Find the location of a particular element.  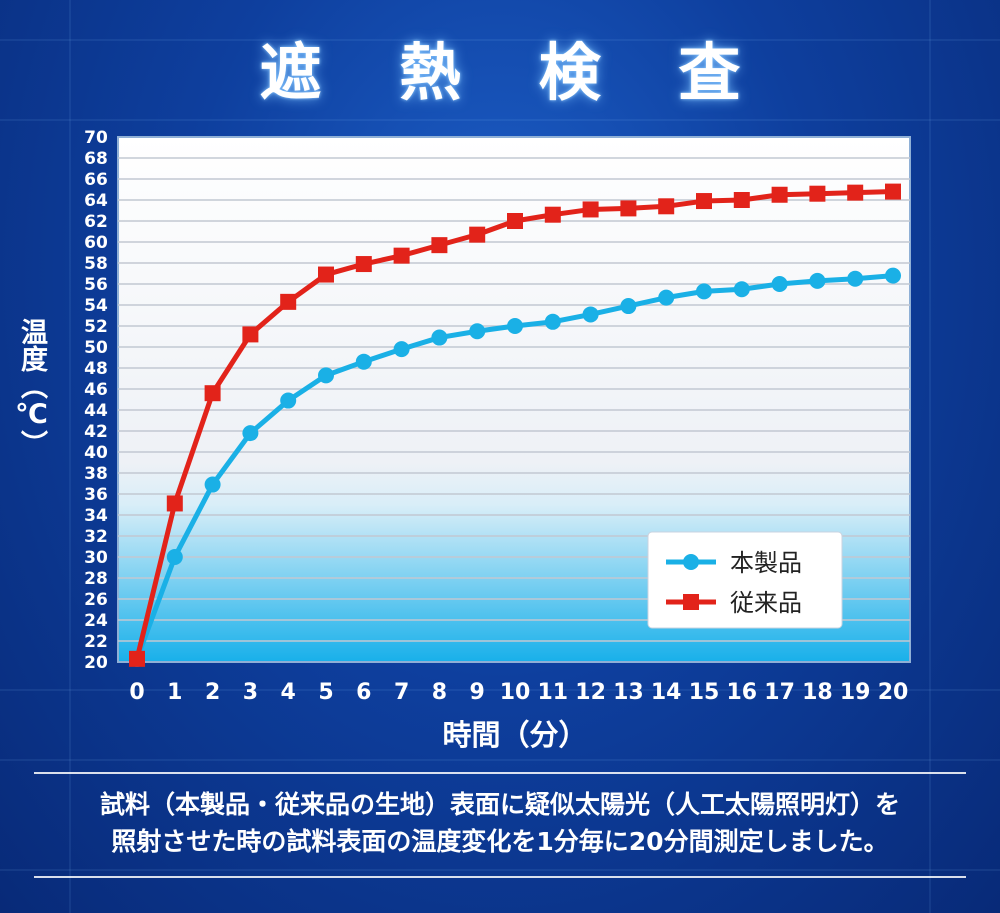

x-axis-label: 時間（分） is located at coordinates (515, 735).